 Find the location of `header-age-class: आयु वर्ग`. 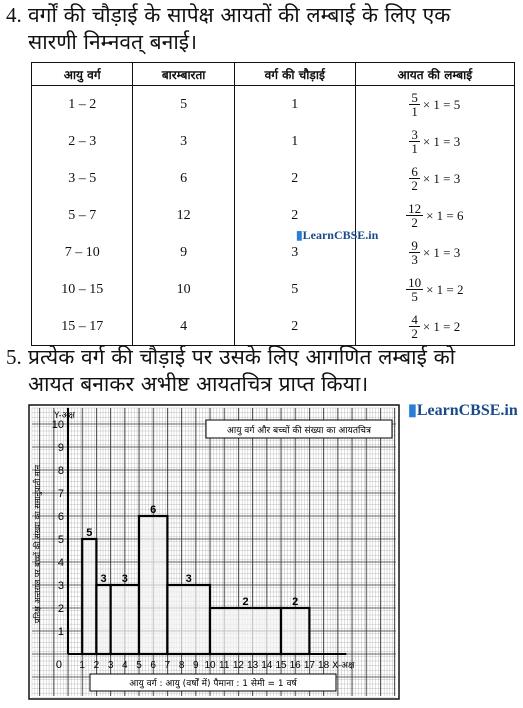

header-age-class: आयु वर्ग is located at coordinates (82, 74).